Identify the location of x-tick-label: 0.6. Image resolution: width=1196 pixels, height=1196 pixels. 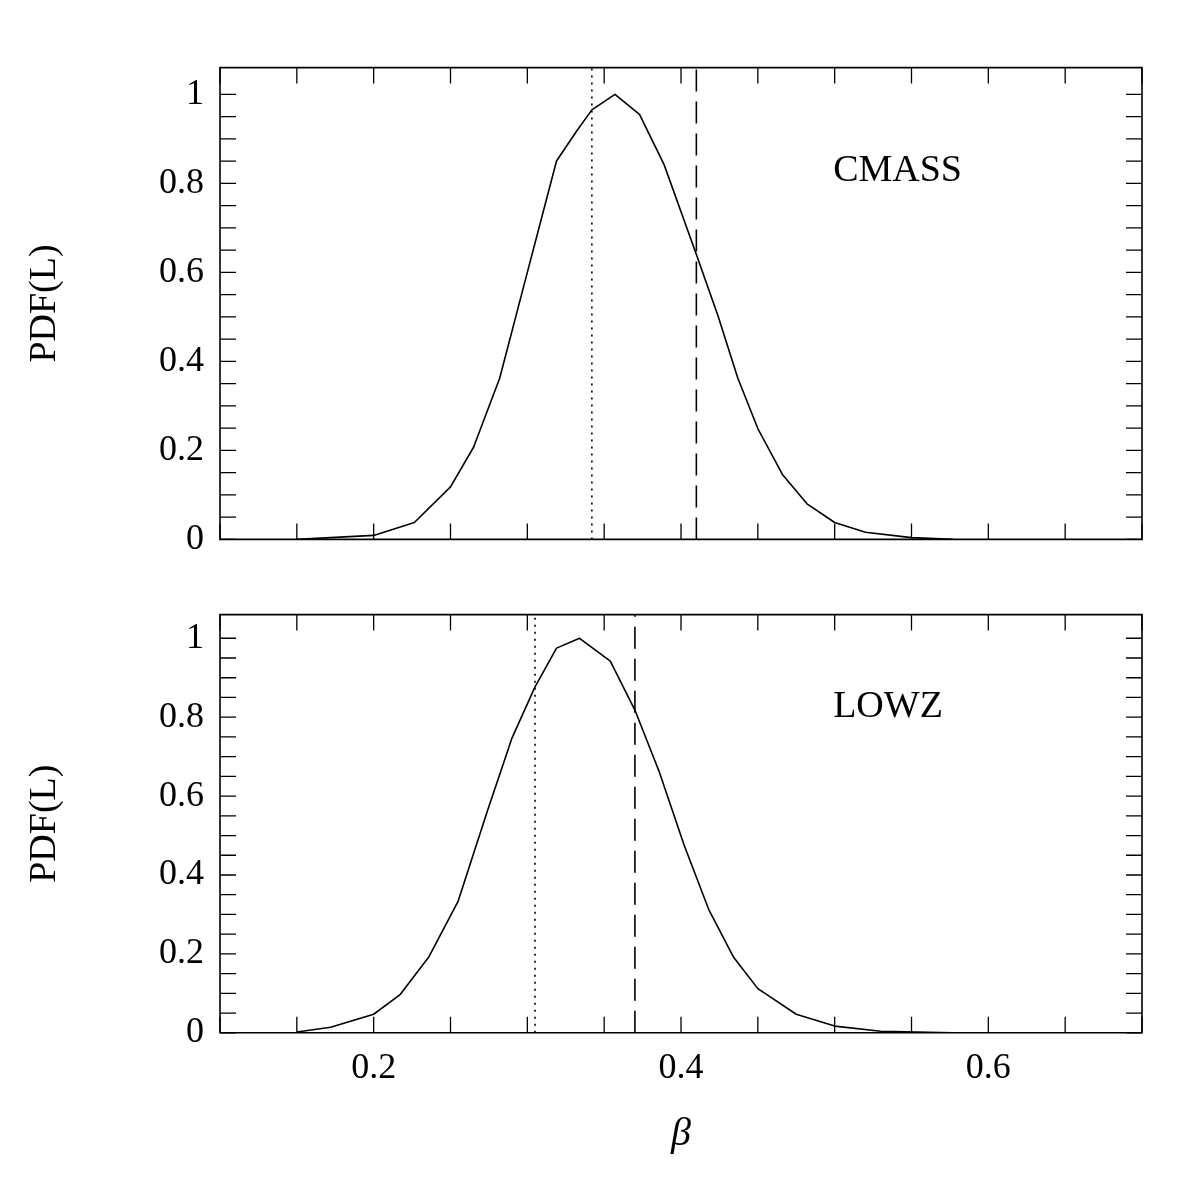
(988, 1065).